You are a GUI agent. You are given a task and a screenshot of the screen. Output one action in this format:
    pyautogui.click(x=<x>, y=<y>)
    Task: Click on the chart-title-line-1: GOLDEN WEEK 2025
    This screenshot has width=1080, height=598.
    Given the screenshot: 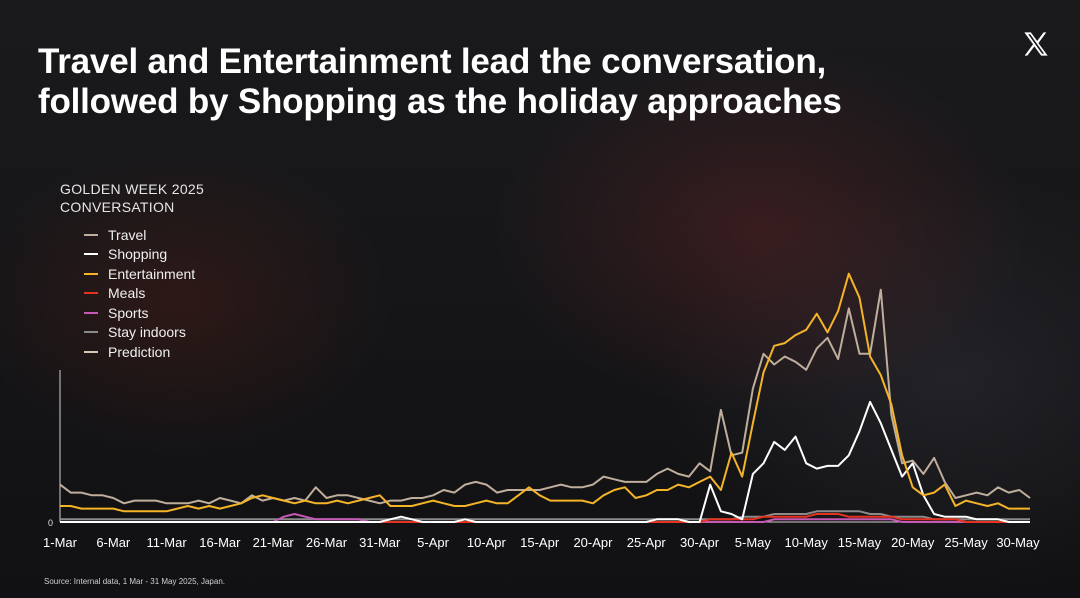 What is the action you would take?
    pyautogui.click(x=132, y=189)
    